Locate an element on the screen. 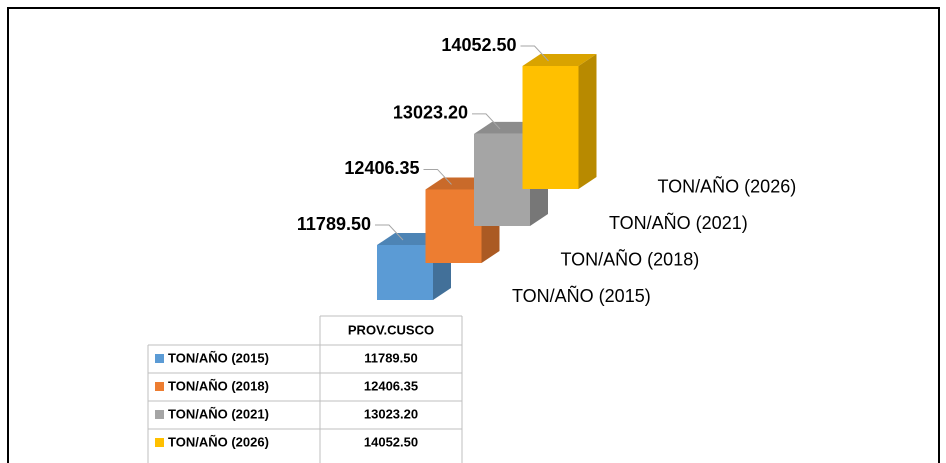 This screenshot has height=463, width=946. legend-label: TON/AÑO (2018) is located at coordinates (218, 385).